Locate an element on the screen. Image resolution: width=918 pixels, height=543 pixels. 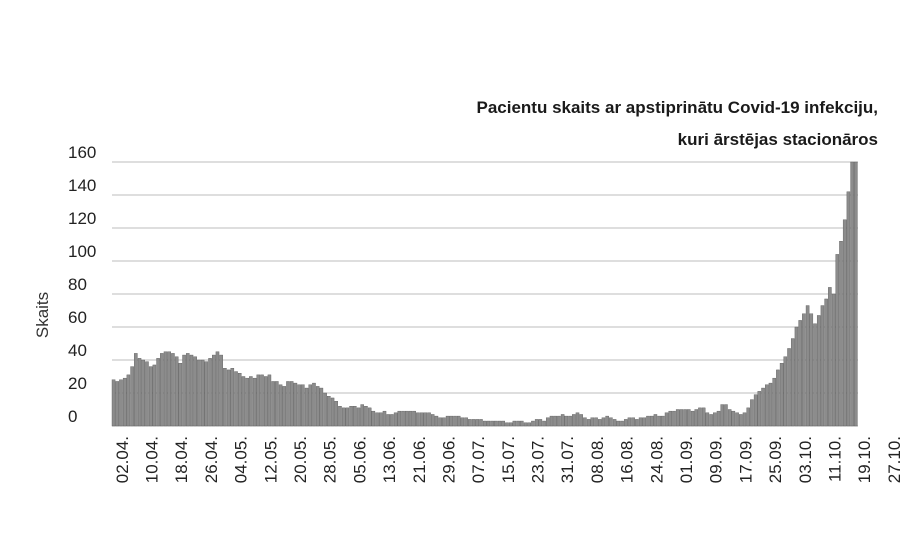
x-tick-label: 07.07. is located at coordinates (478, 459).